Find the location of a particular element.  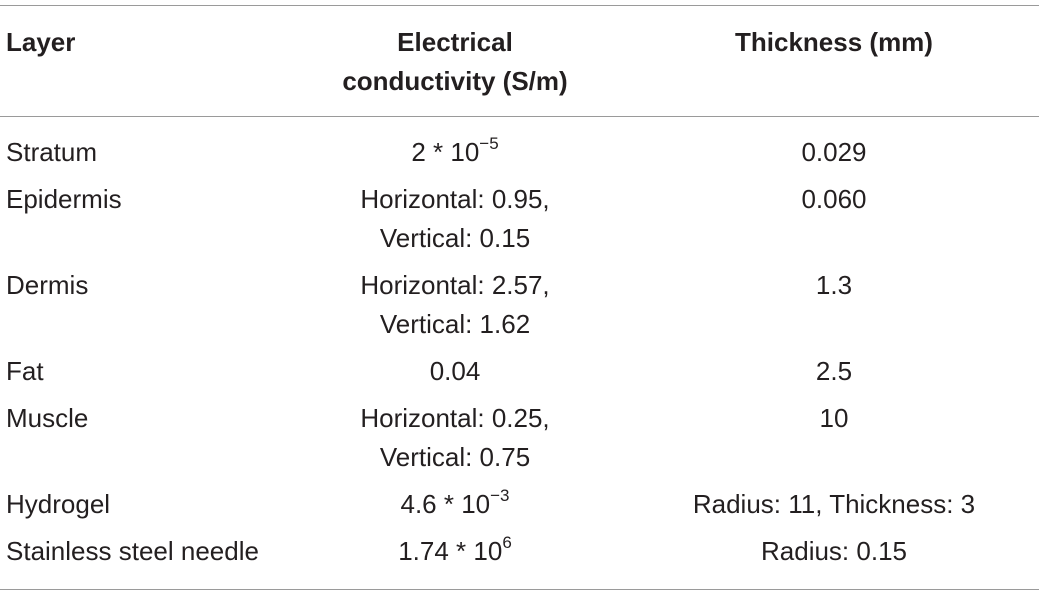

table-cell: 10 is located at coordinates (834, 418).